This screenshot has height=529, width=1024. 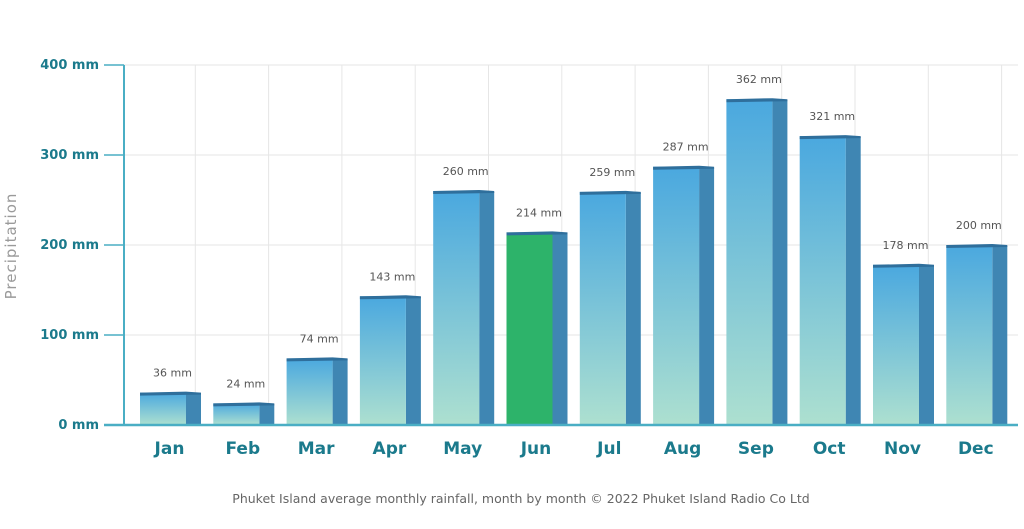 I want to click on bar-jul, so click(x=610, y=307).